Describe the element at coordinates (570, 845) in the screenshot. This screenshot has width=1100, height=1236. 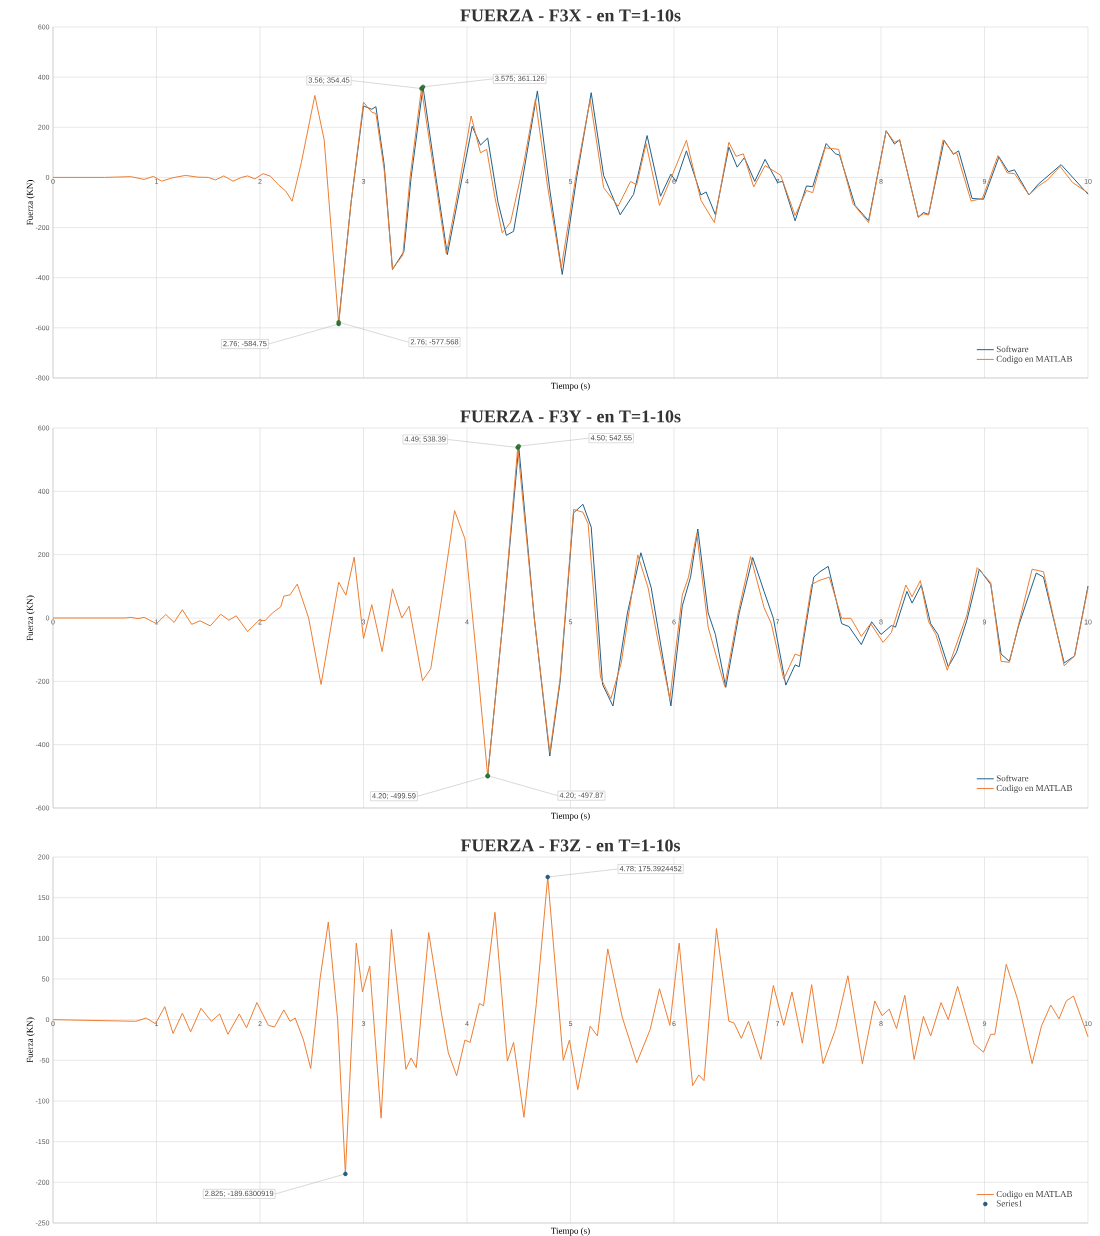
I see `chart-title: FUERZA - F3Z - en T=1-10s` at that location.